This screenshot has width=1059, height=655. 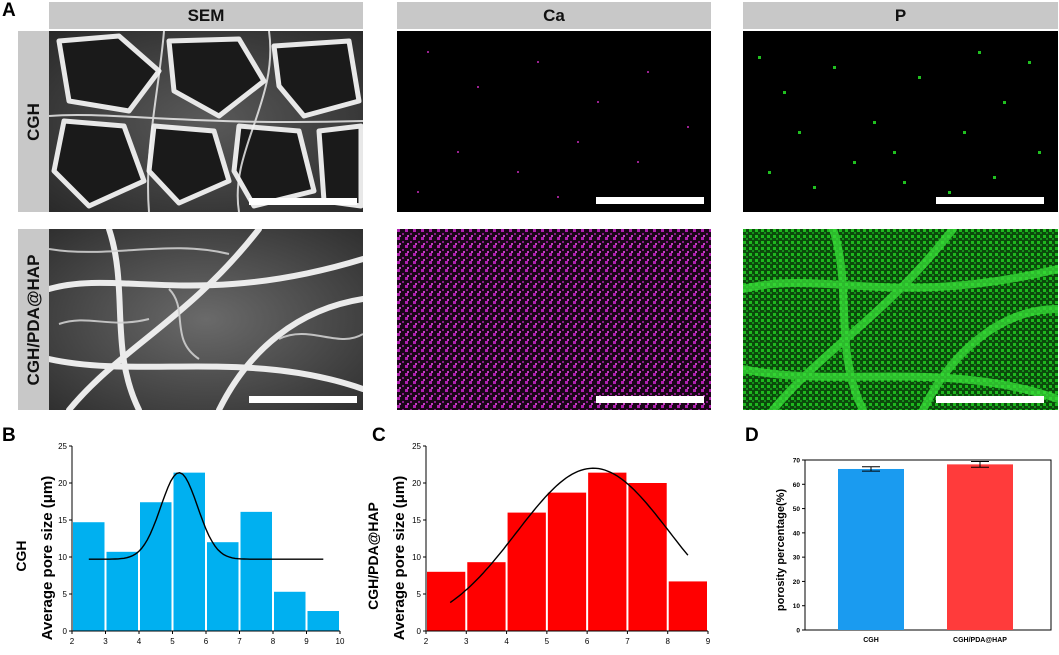 I want to click on sem-image-cgh, so click(x=206, y=121).